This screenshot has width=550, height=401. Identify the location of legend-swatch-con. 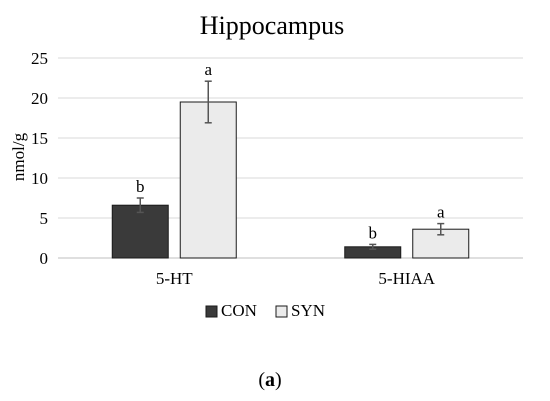
(211, 311).